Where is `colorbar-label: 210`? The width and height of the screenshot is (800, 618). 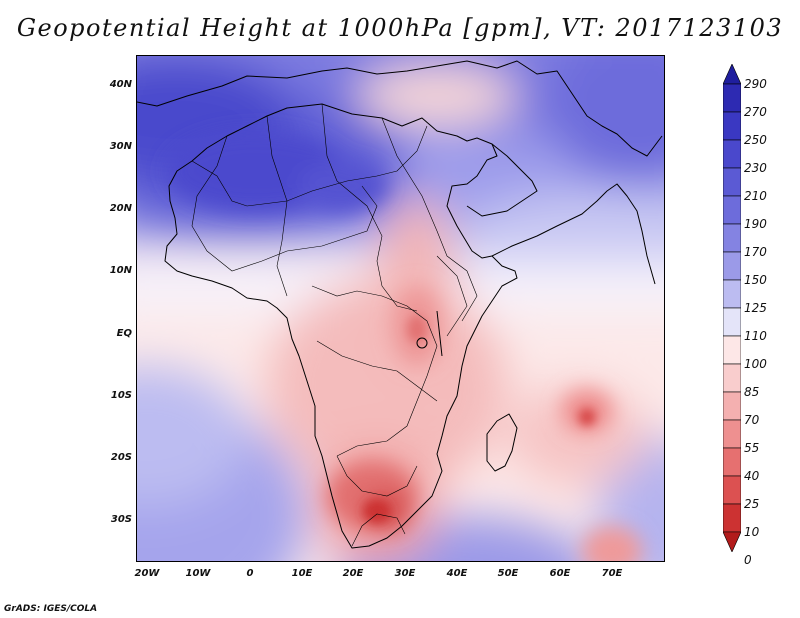 colorbar-label: 210 is located at coordinates (755, 196).